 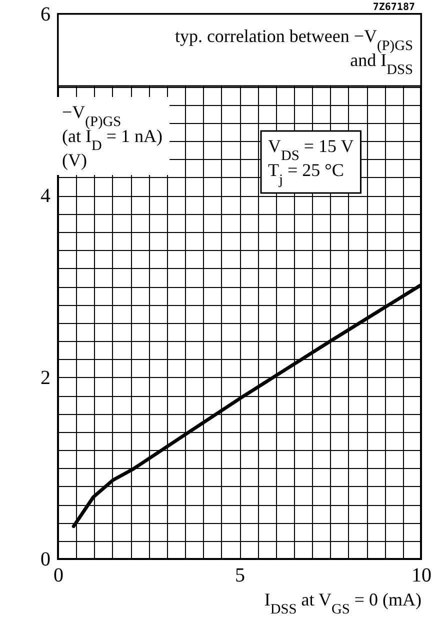 I want to click on y-tick-label: 2, so click(x=45, y=377).